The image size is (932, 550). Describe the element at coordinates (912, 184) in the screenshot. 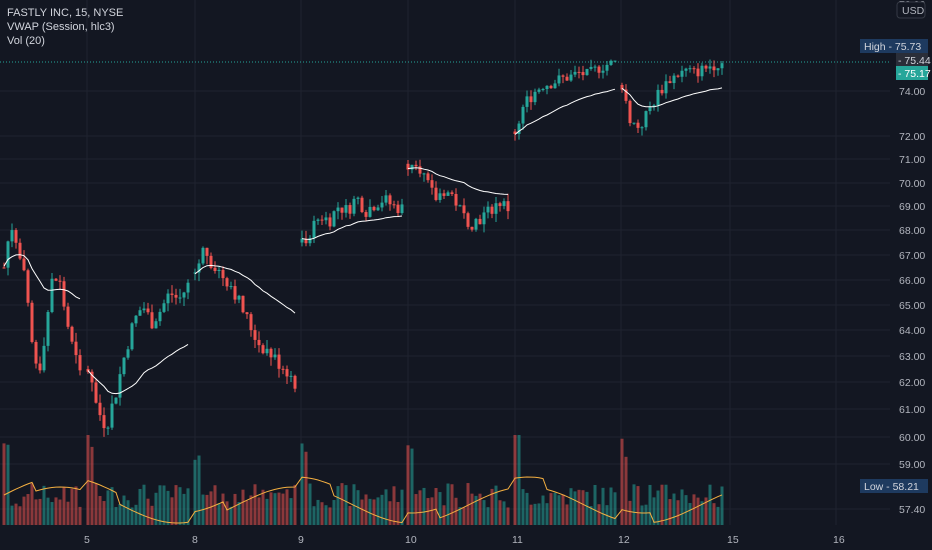

I see `price-tick: 70.00` at that location.